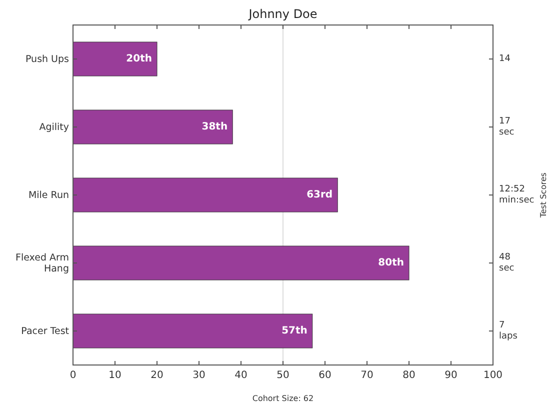  I want to click on data-label: 80th, so click(391, 263).